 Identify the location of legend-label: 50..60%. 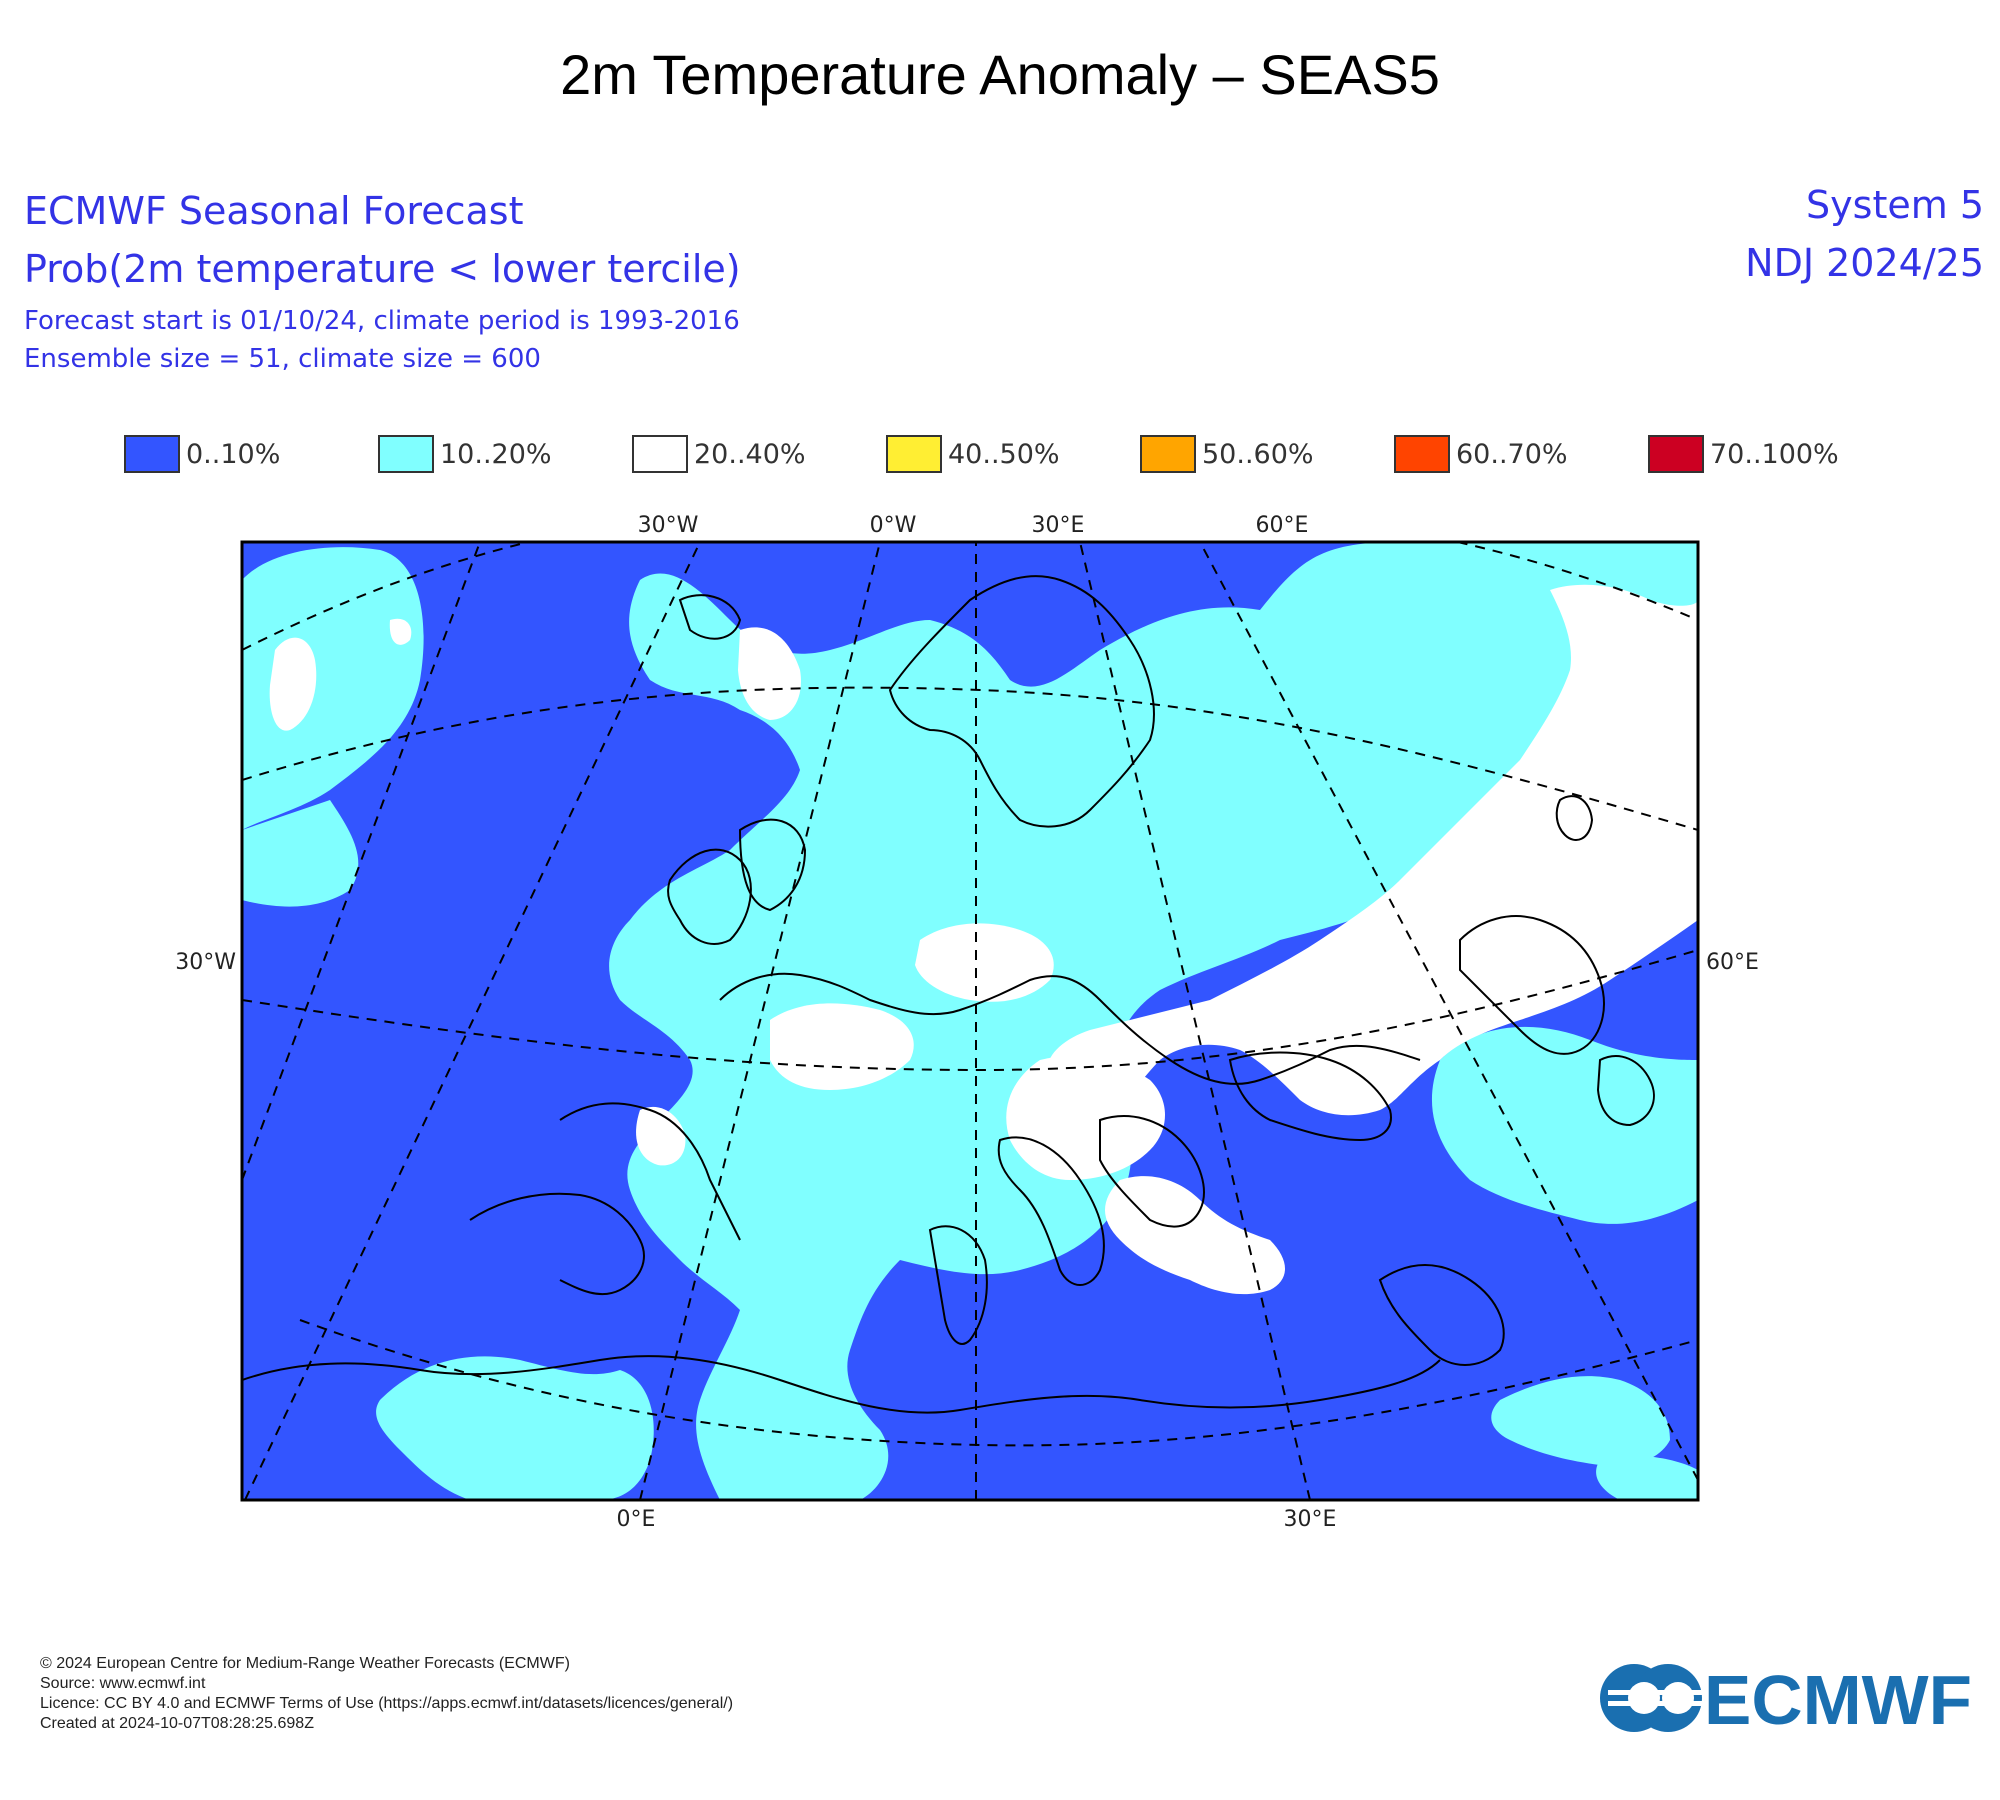
(1258, 454).